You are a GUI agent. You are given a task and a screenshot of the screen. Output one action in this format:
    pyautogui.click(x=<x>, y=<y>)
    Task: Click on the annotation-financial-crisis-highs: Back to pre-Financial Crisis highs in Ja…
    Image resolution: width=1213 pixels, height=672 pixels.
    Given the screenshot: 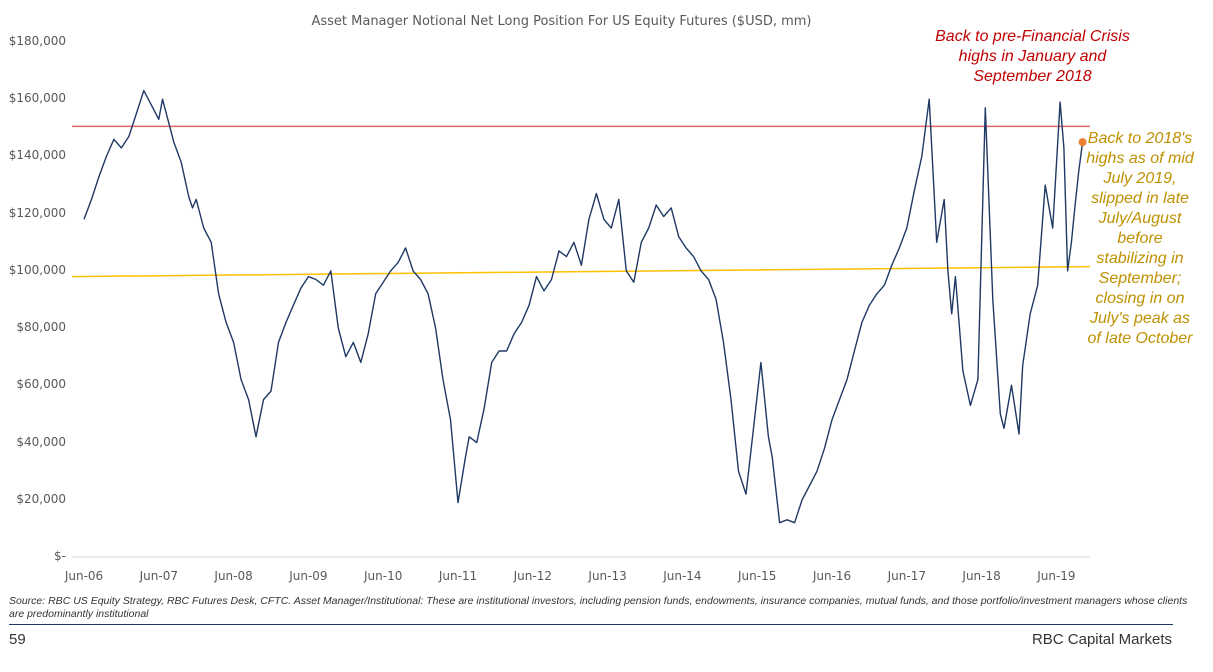 What is the action you would take?
    pyautogui.click(x=1032, y=56)
    